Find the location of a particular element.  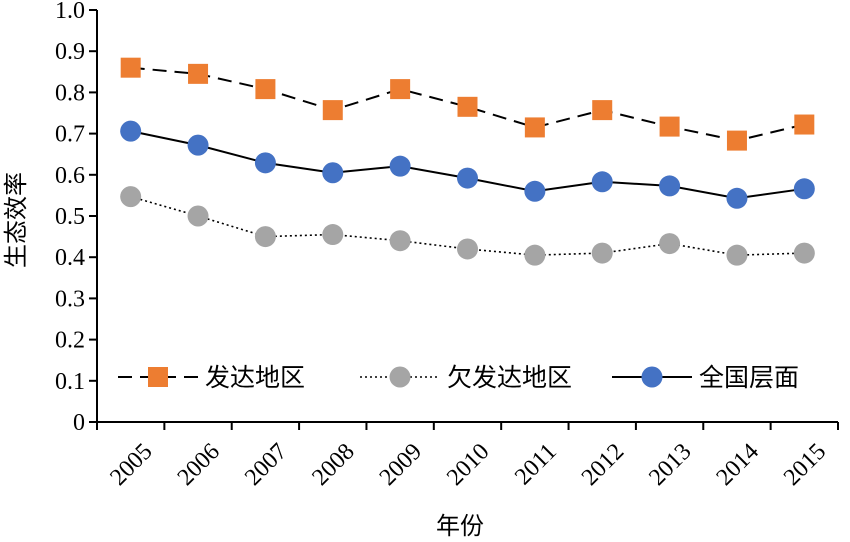

legend-label: 欠发达地区 is located at coordinates (509, 377).